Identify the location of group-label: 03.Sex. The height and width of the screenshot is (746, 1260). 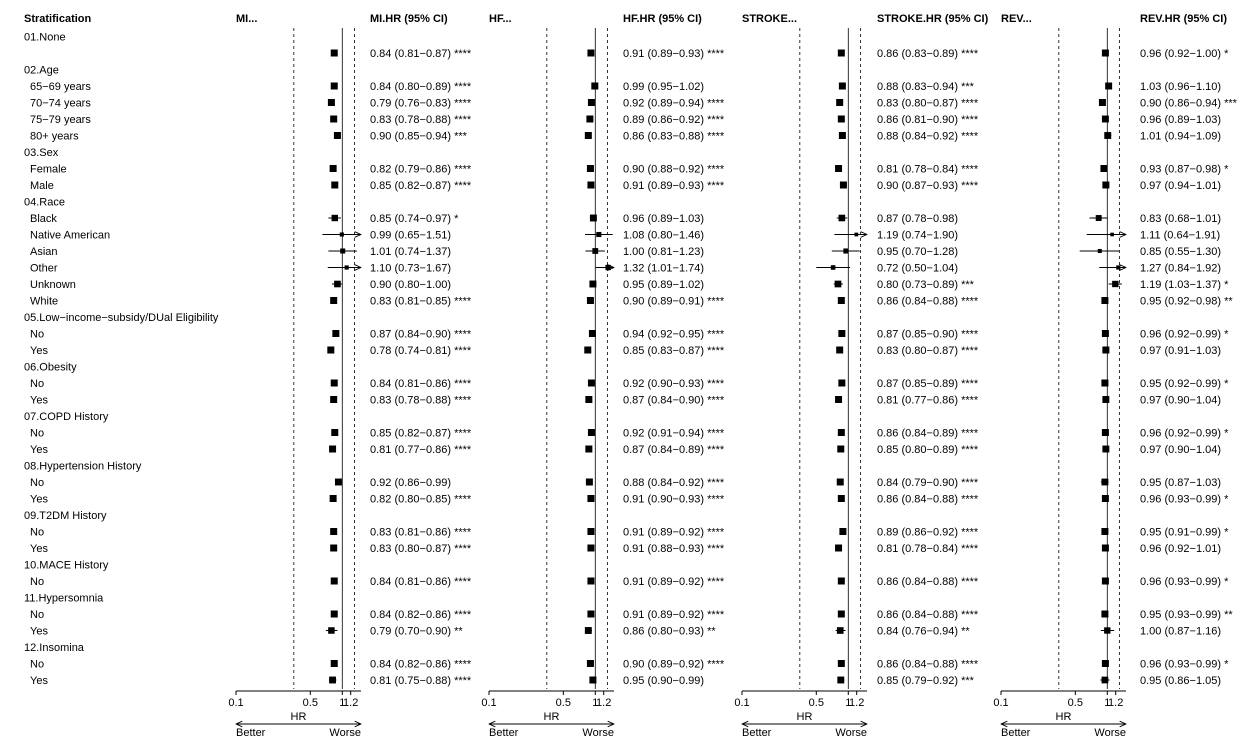
(41, 153).